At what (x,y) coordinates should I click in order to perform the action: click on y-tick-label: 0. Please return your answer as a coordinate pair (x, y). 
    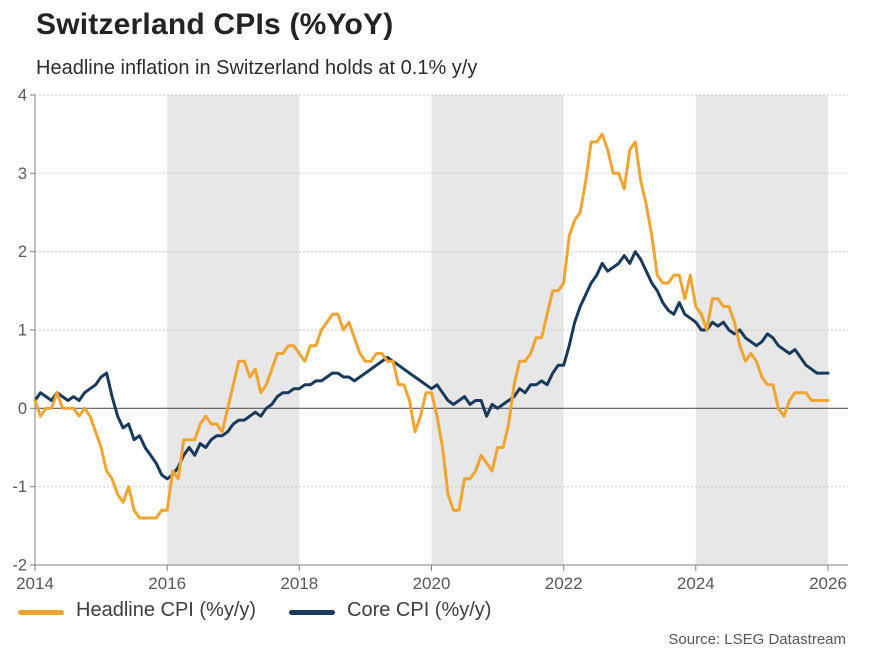
    Looking at the image, I should click on (22, 409).